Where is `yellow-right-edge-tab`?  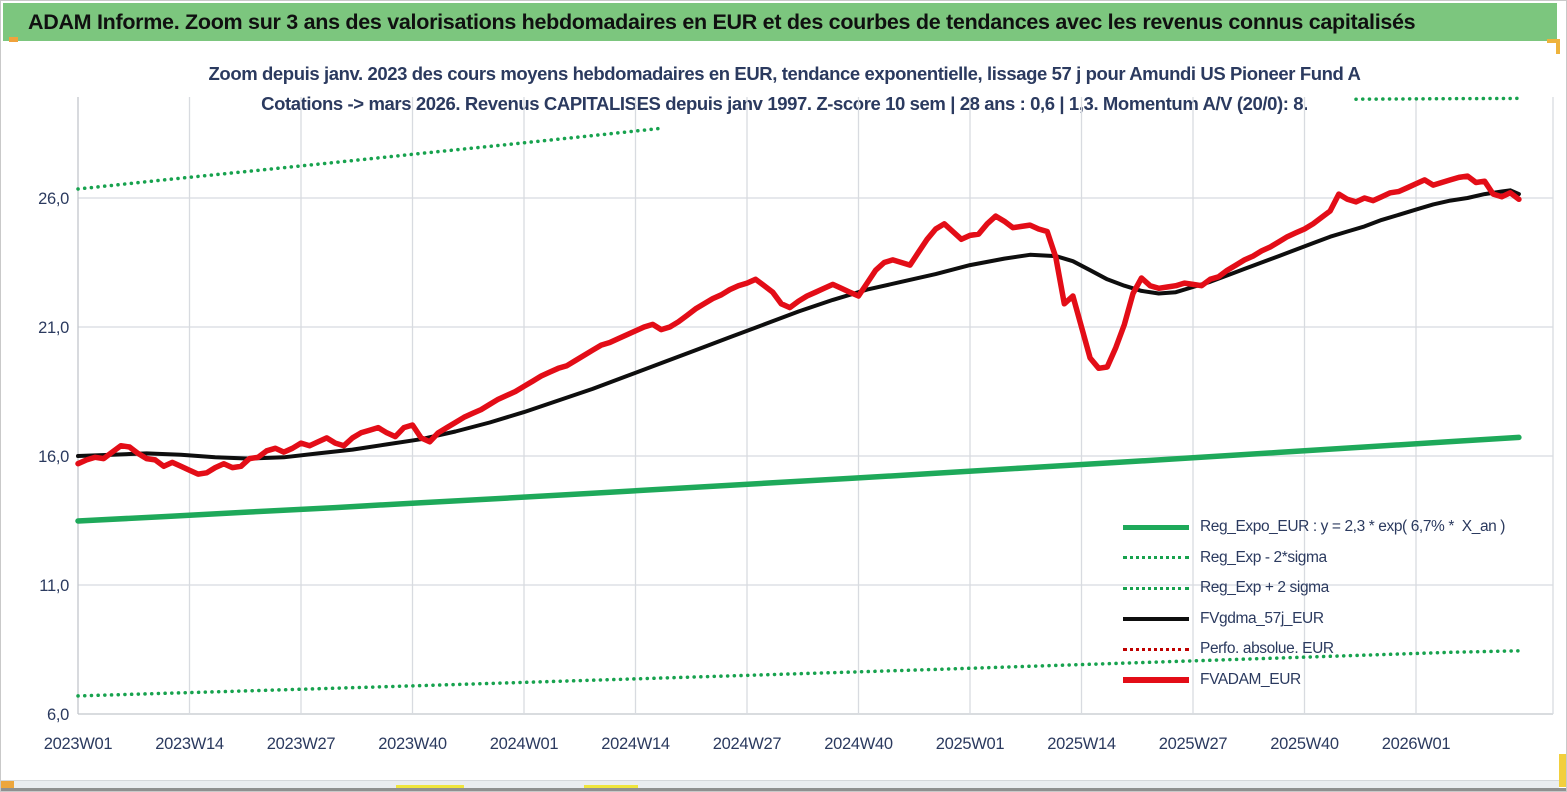
yellow-right-edge-tab is located at coordinates (1562, 770).